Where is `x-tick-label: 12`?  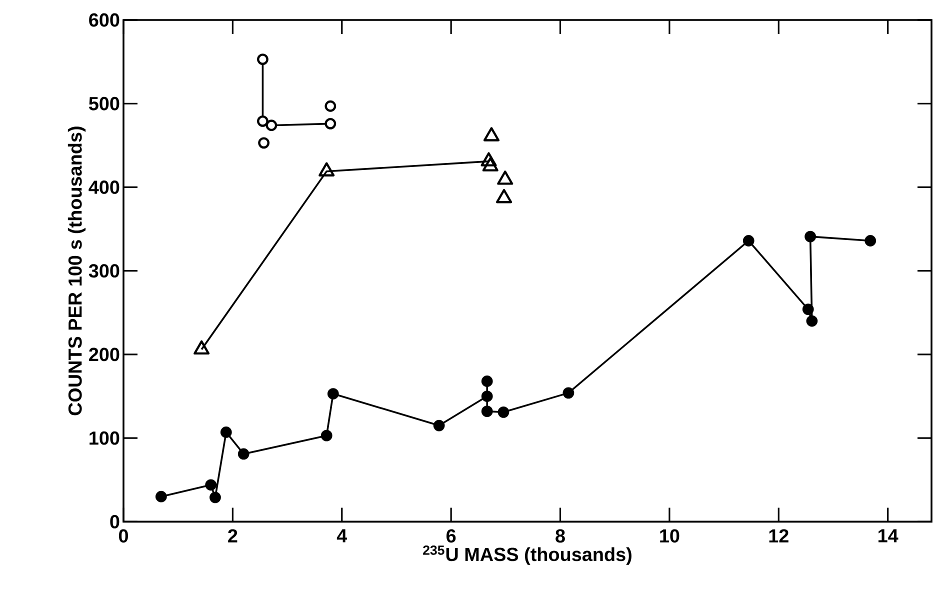
x-tick-label: 12 is located at coordinates (778, 535).